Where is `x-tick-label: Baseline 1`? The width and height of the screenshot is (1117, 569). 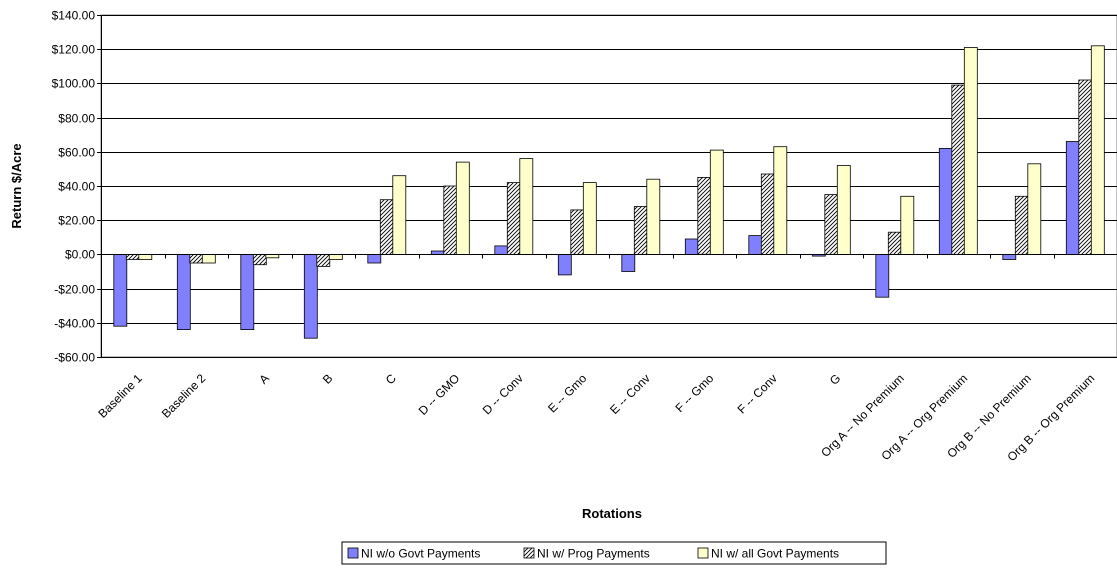 x-tick-label: Baseline 1 is located at coordinates (120, 396).